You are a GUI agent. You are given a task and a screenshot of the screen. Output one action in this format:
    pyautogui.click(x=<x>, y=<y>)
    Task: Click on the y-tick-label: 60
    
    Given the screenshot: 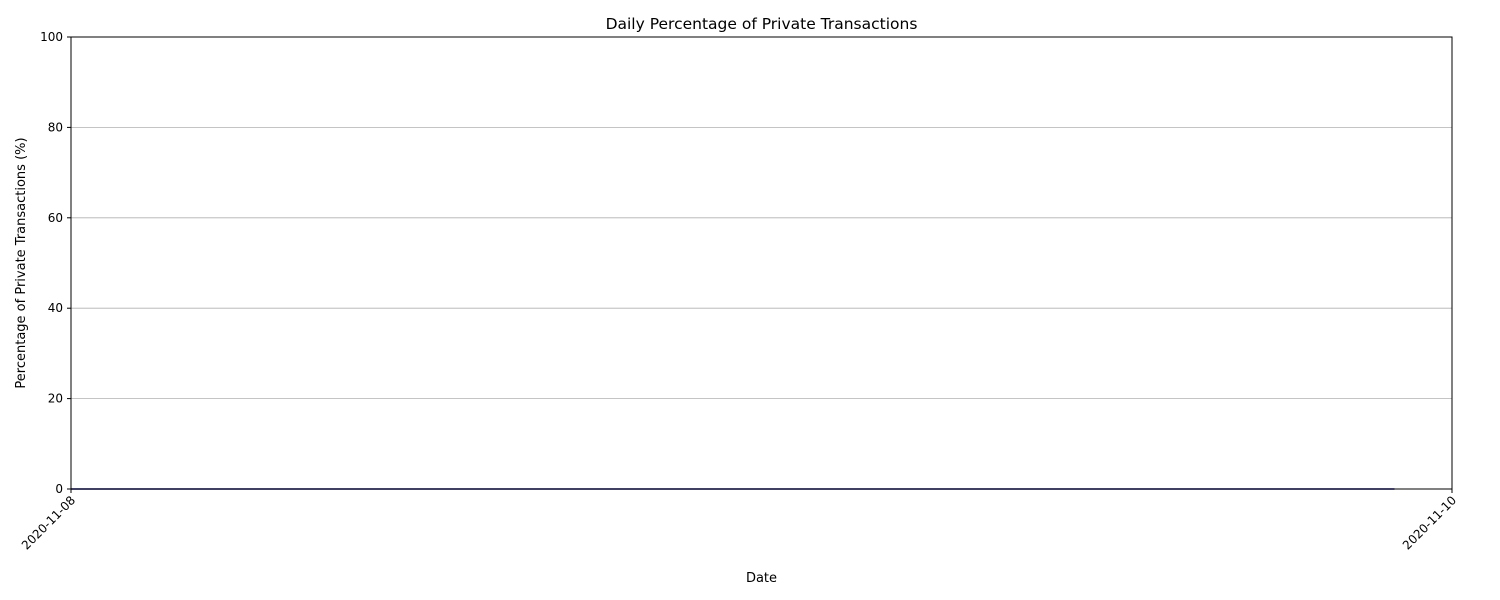 What is the action you would take?
    pyautogui.click(x=55, y=218)
    